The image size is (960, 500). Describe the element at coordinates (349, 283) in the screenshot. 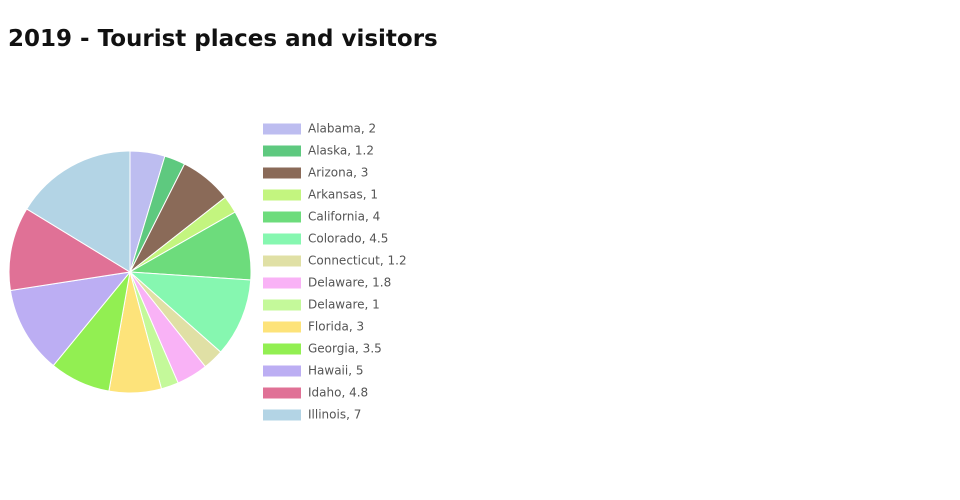

I see `legend-label: Delaware, 1.8` at that location.